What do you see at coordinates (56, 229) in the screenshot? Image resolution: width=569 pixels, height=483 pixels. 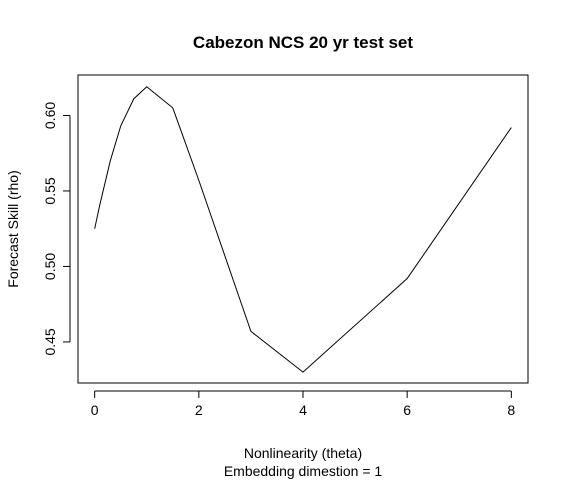 I see `y-axis: 0.45 0.50 0.55 0.60` at bounding box center [56, 229].